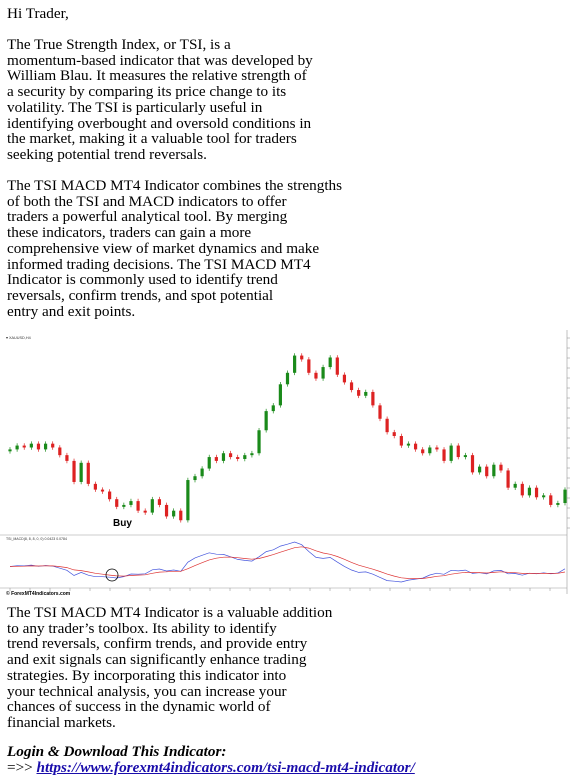 The height and width of the screenshot is (776, 580). Describe the element at coordinates (117, 751) in the screenshot. I see `login-label: Login & Download This Indicator:` at that location.